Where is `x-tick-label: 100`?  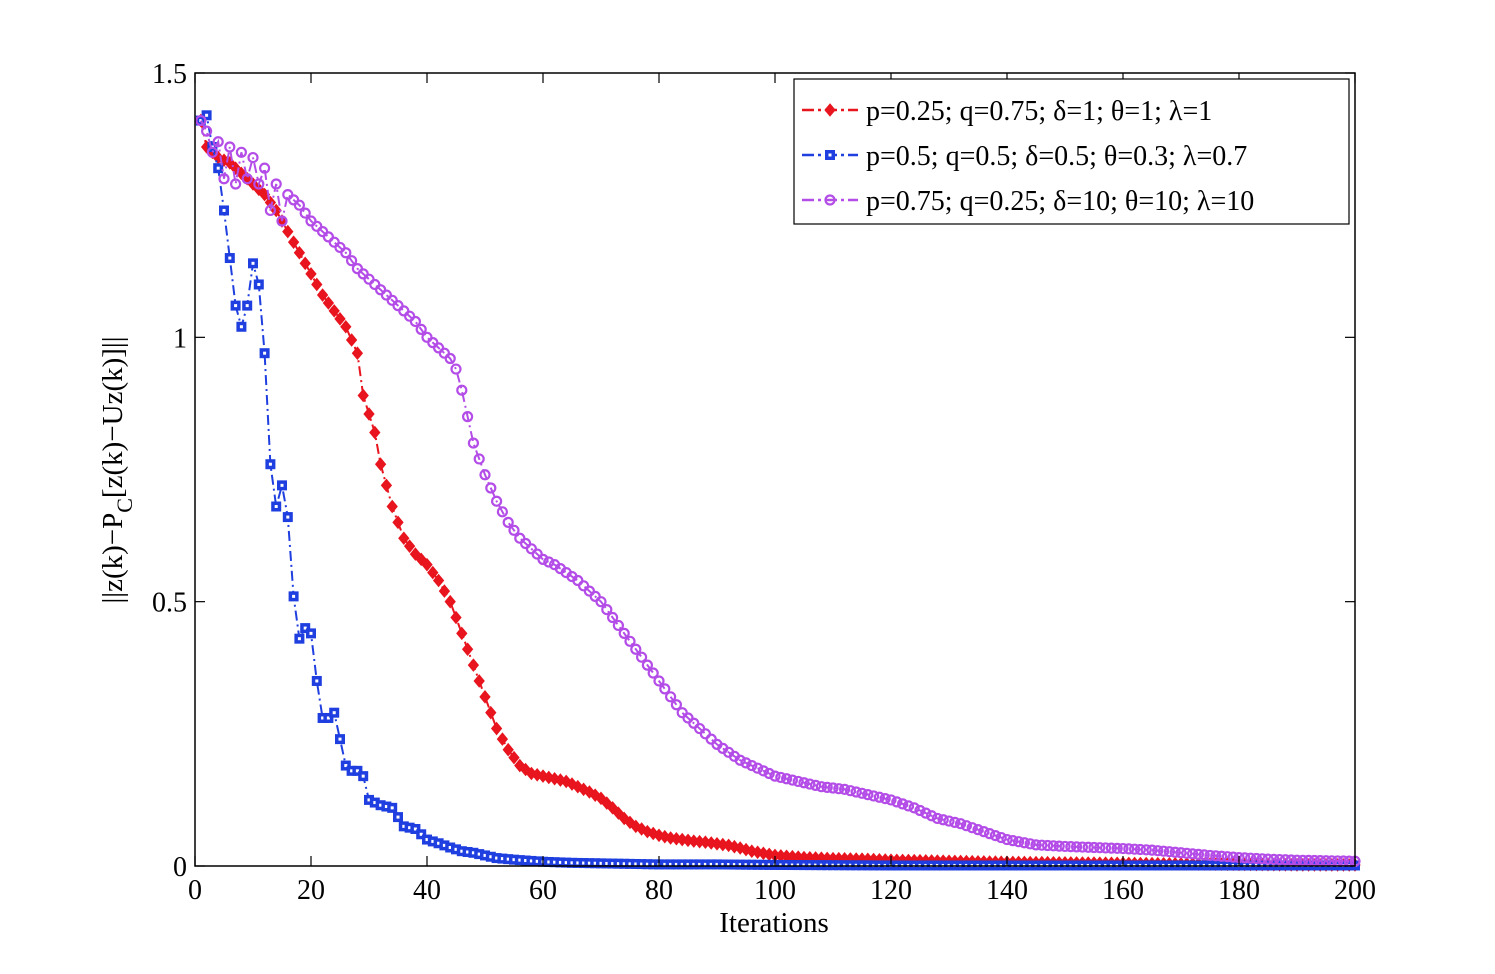
x-tick-label: 100 is located at coordinates (775, 890).